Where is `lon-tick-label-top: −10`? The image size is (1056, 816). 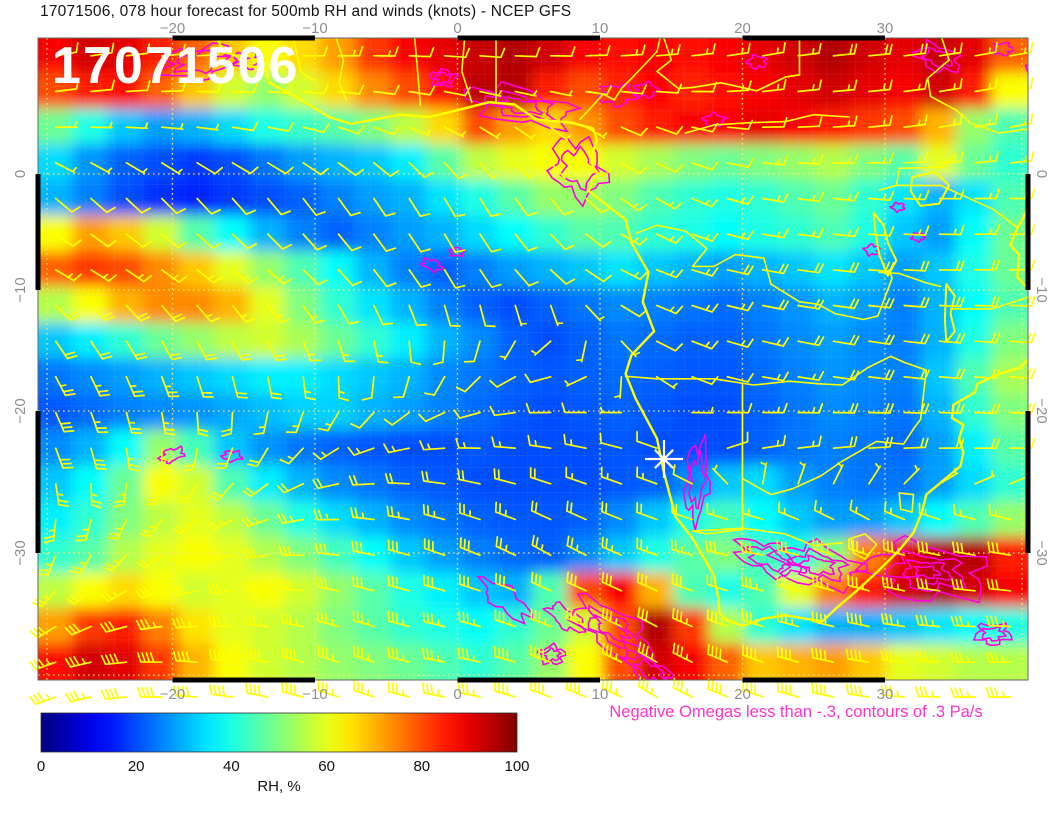 lon-tick-label-top: −10 is located at coordinates (314, 28).